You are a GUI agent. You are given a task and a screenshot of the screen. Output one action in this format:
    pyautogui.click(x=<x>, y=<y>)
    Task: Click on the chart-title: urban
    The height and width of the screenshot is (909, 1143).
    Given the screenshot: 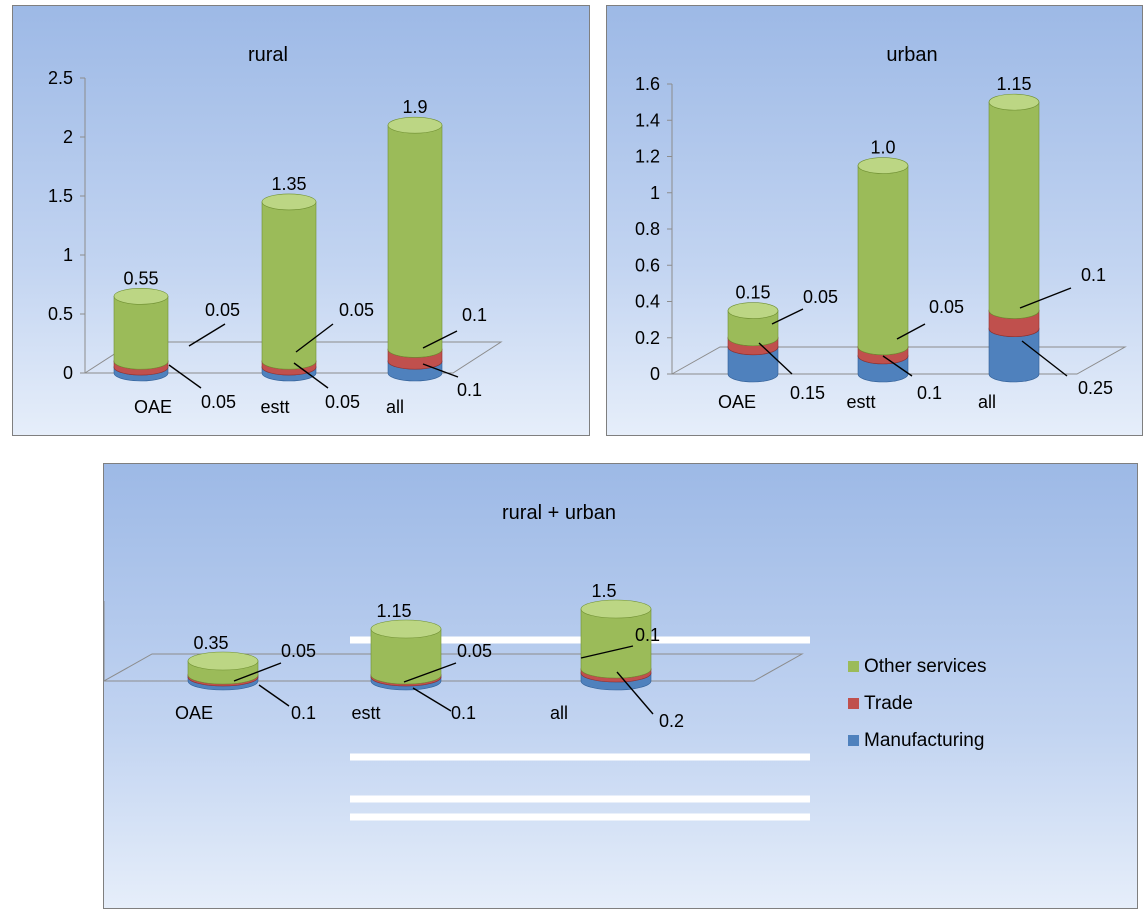 What is the action you would take?
    pyautogui.click(x=911, y=55)
    